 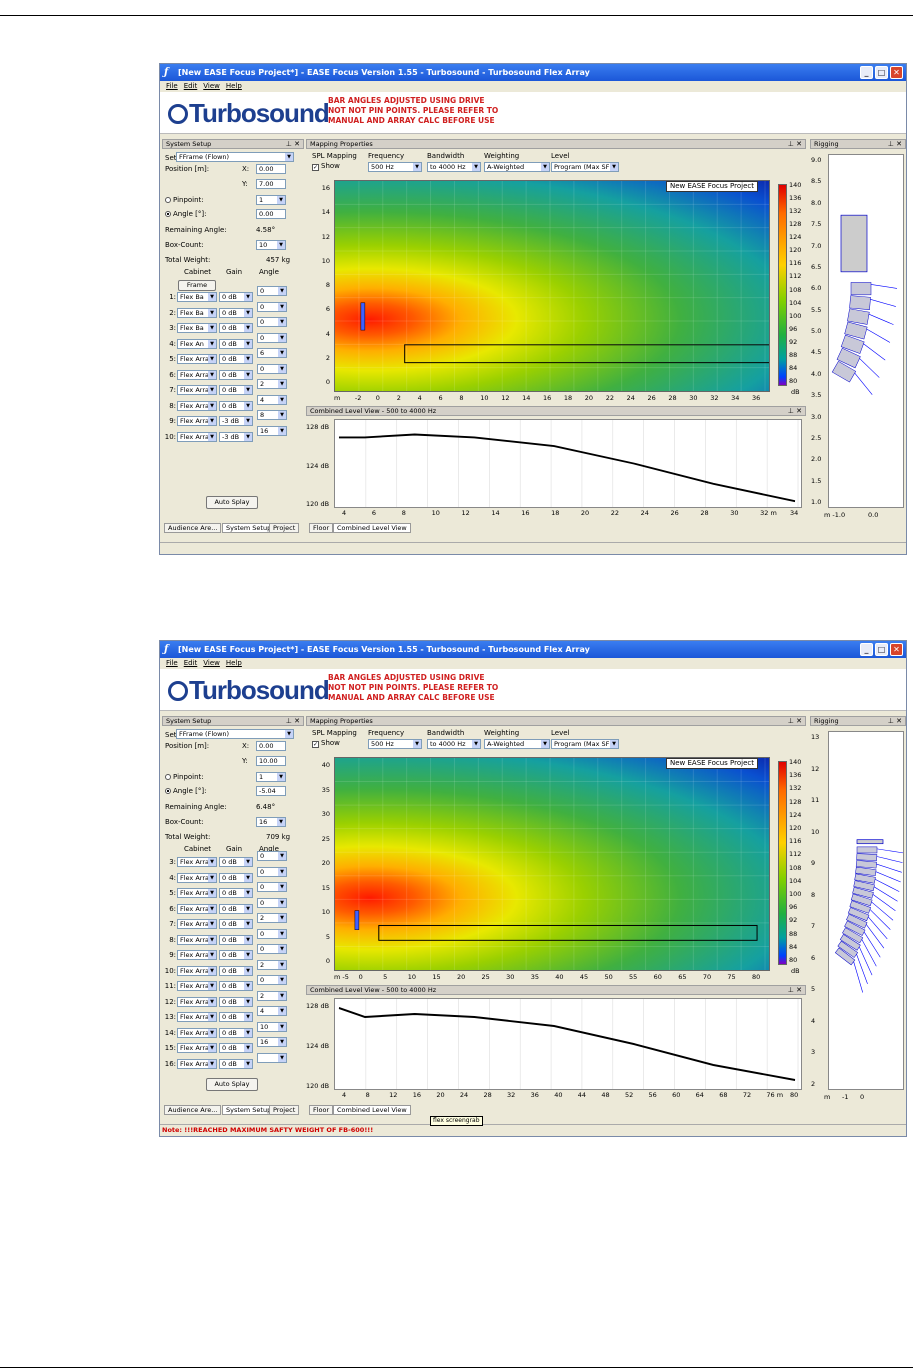 What do you see at coordinates (896, 649) in the screenshot?
I see `close-button: ✕` at bounding box center [896, 649].